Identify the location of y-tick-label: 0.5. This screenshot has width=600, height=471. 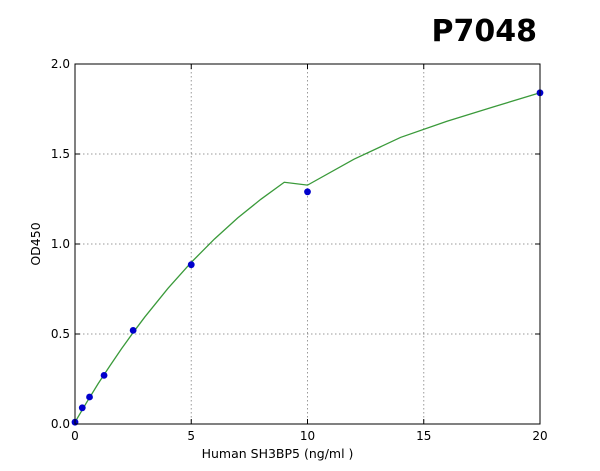
(60, 334).